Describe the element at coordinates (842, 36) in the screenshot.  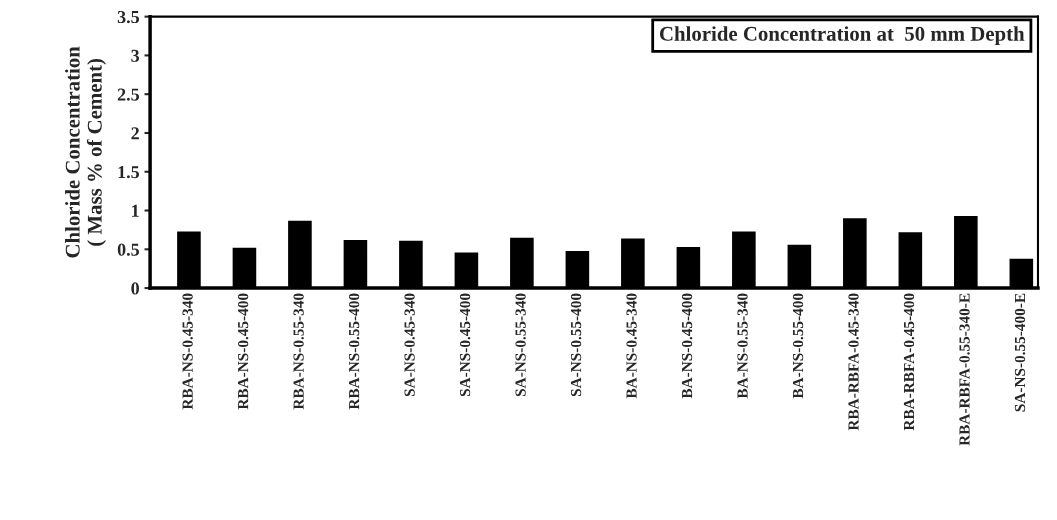
I see `chart-title: Chloride Concentration at 50 mm Depth` at that location.